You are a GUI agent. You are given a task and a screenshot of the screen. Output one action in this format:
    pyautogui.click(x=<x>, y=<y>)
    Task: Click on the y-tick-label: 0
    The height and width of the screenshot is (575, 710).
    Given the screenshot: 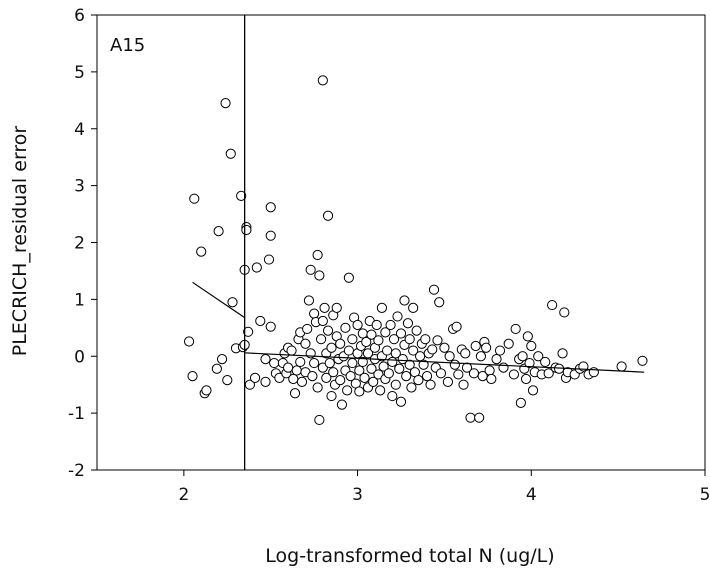 What is the action you would take?
    pyautogui.click(x=79, y=357)
    